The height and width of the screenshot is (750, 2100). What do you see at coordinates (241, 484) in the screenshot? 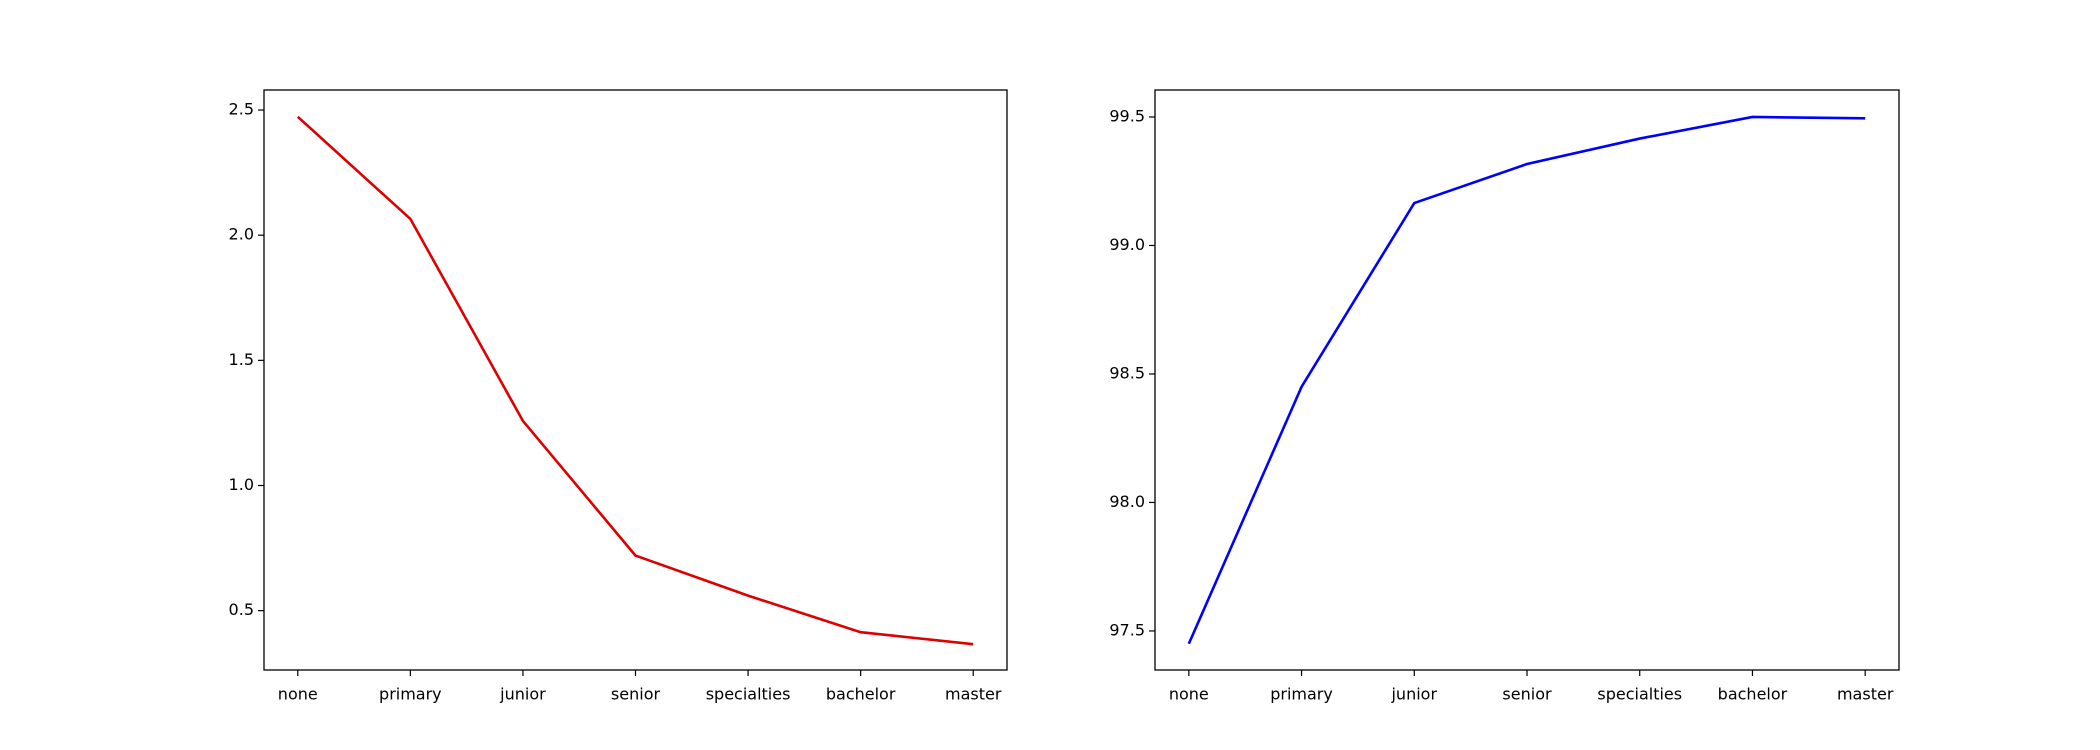
I see `y-tick-label: 1.0` at bounding box center [241, 484].